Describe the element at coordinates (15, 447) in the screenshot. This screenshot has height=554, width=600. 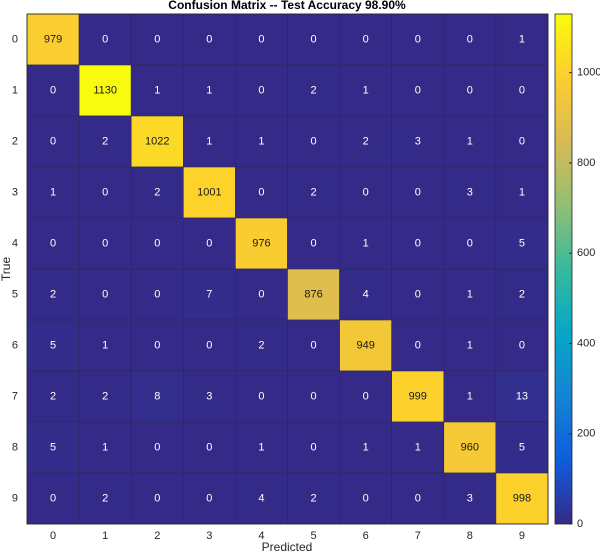
I see `y-tick-label: 8` at that location.